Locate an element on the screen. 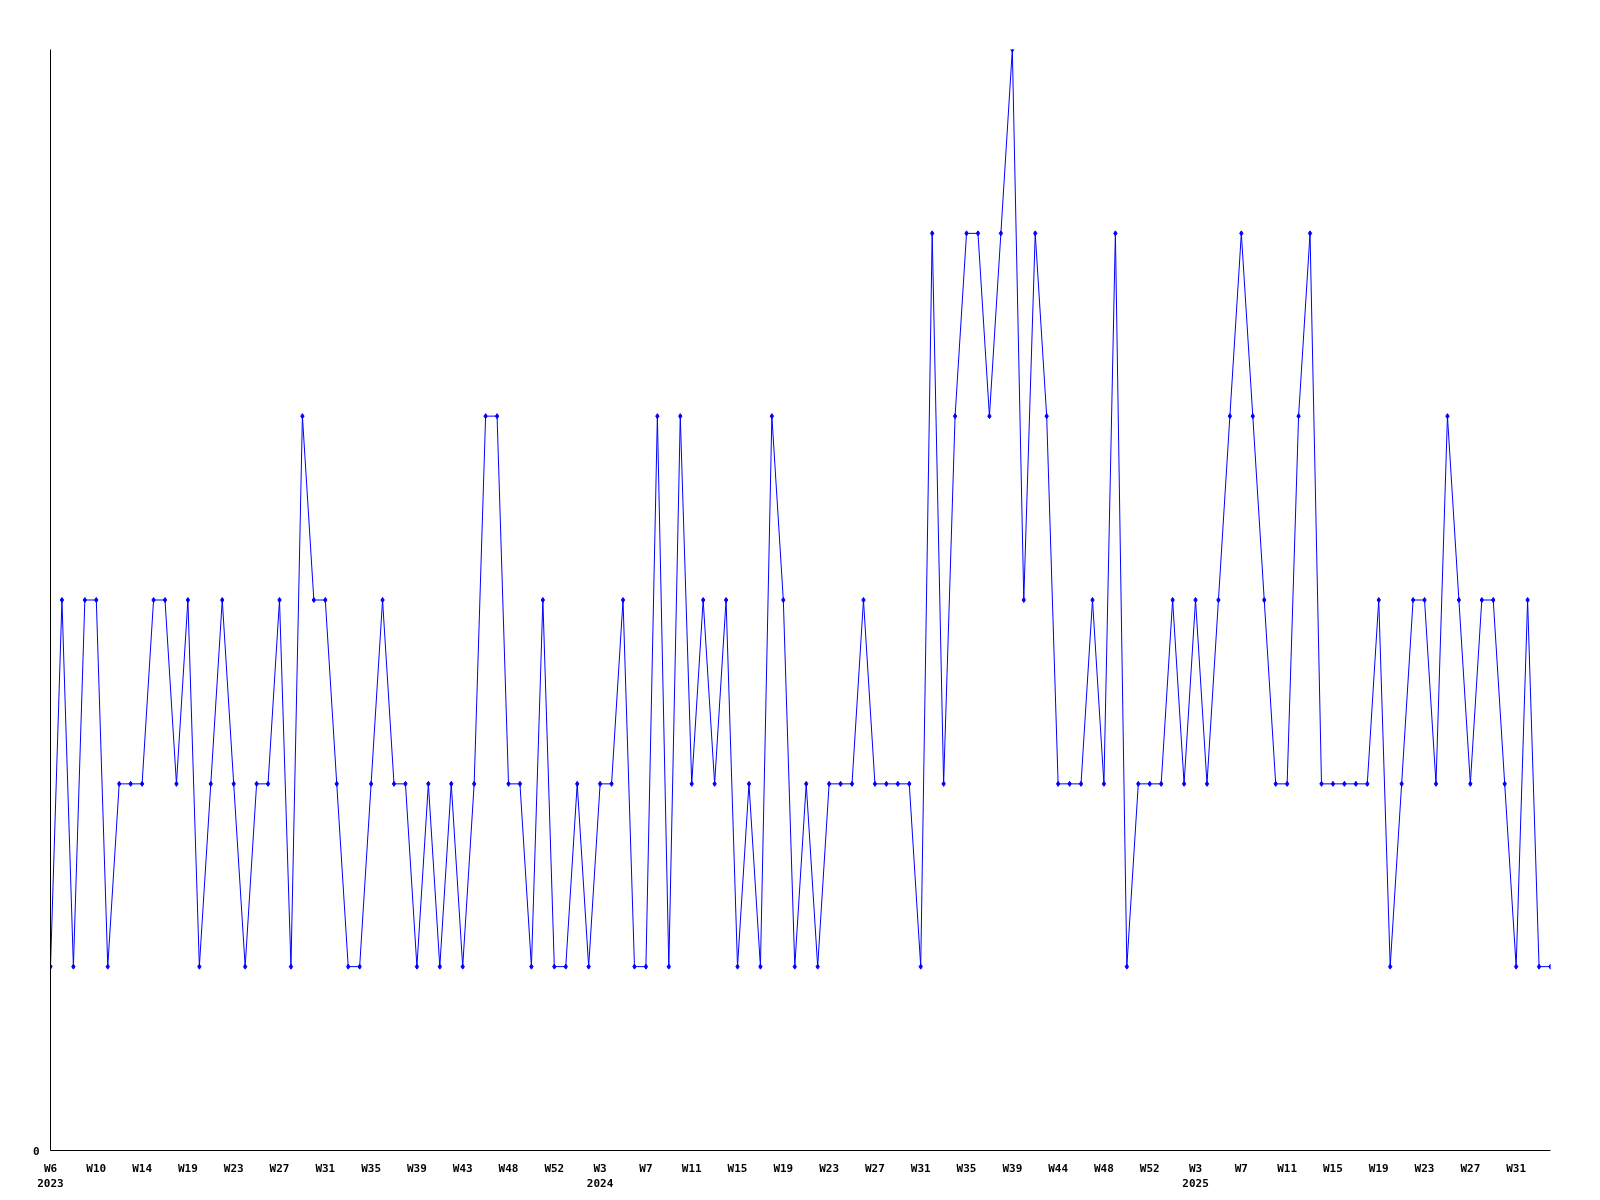 This screenshot has width=1600, height=1200. x-tick-label: W43 is located at coordinates (462, 1168).